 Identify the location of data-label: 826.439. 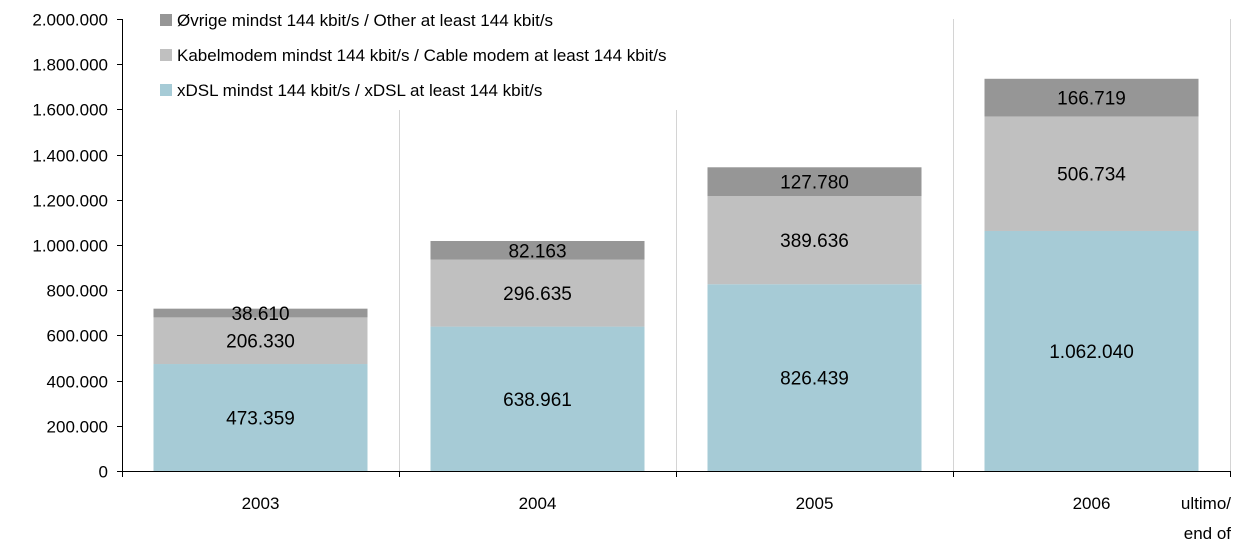
(814, 379).